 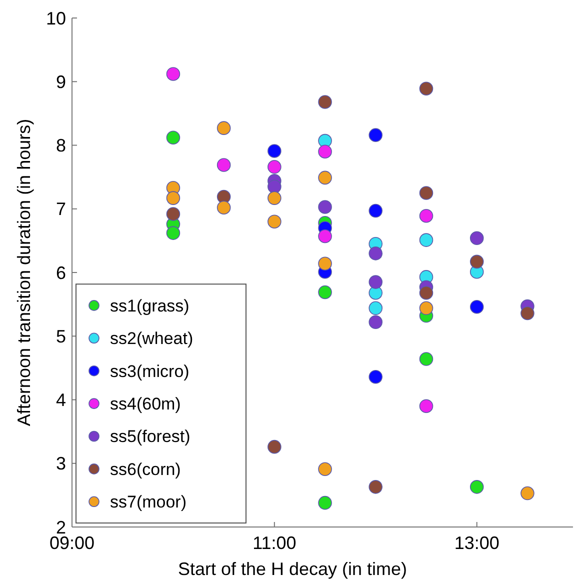 I want to click on y-tick-label: 4, so click(x=61, y=400).